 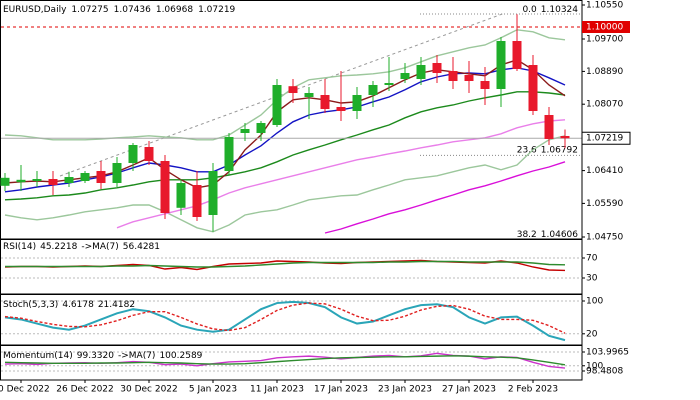 I want to click on y-tick-label: 20, so click(x=592, y=334).